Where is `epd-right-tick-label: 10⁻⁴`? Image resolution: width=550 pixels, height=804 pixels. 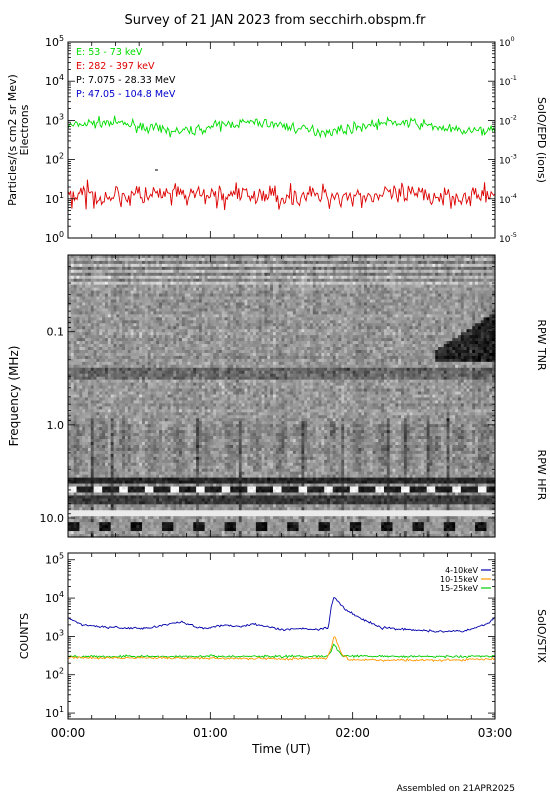
epd-right-tick-label: 10⁻⁴ is located at coordinates (508, 199).